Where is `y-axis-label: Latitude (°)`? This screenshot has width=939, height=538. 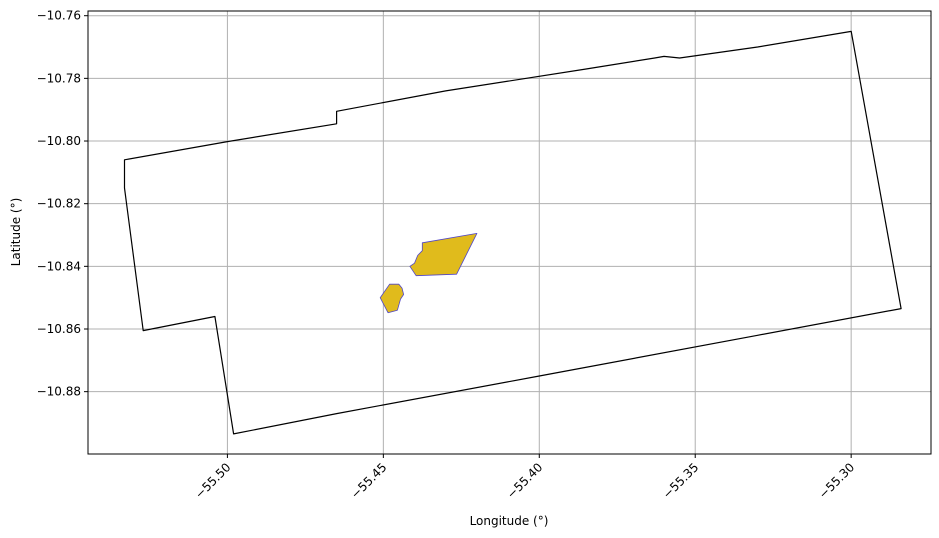
y-axis-label: Latitude (°) is located at coordinates (16, 232).